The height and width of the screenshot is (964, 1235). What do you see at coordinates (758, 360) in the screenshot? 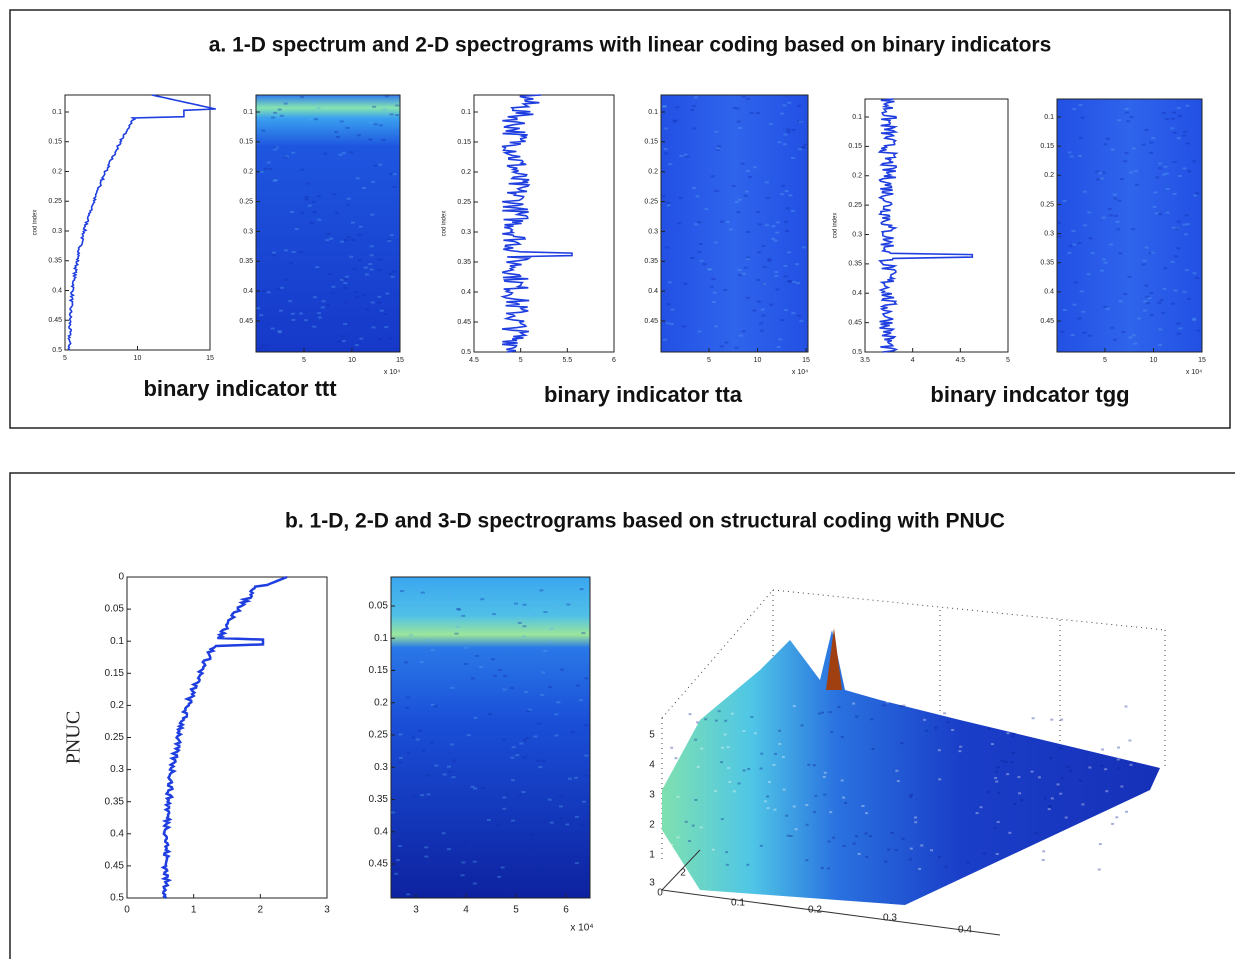
I see `x-tick-label: 10` at bounding box center [758, 360].